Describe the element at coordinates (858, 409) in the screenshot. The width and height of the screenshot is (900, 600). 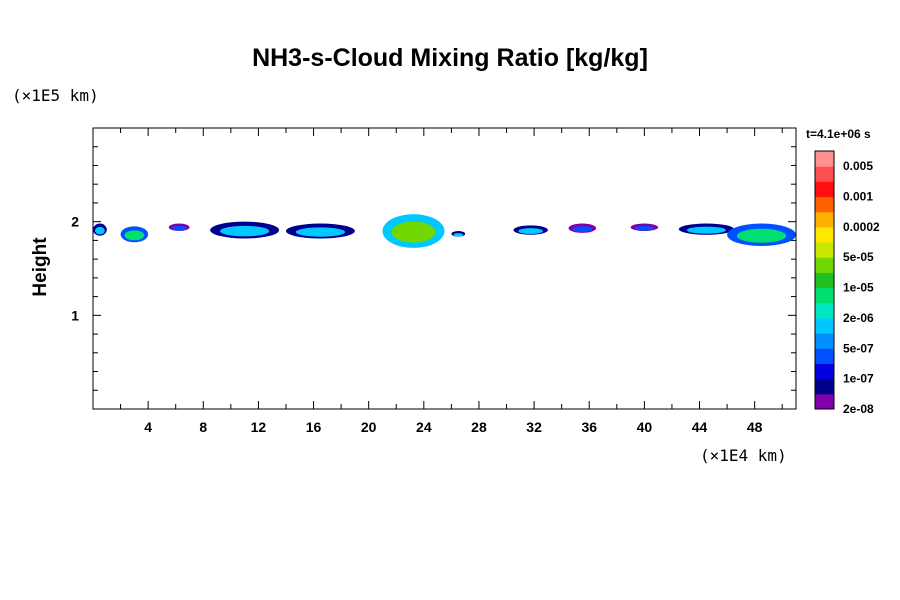
I see `colorbar-label: 2e-08` at that location.